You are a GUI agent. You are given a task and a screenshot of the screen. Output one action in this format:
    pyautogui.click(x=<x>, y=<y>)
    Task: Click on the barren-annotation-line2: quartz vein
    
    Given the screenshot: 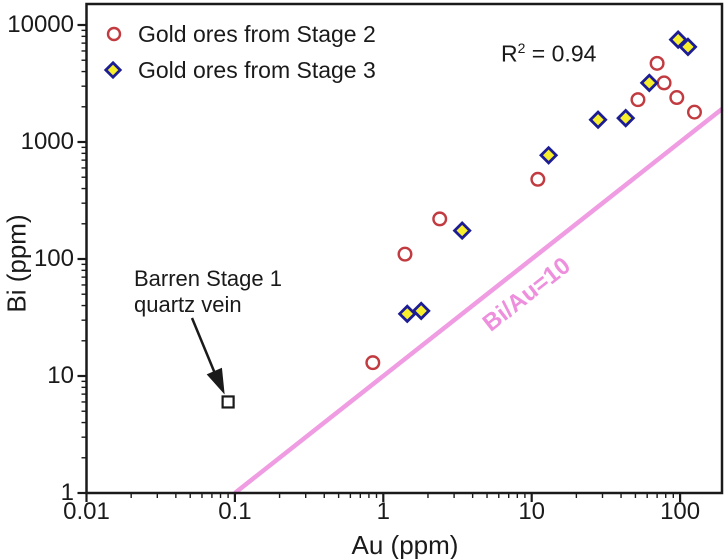 What is the action you would take?
    pyautogui.click(x=188, y=304)
    